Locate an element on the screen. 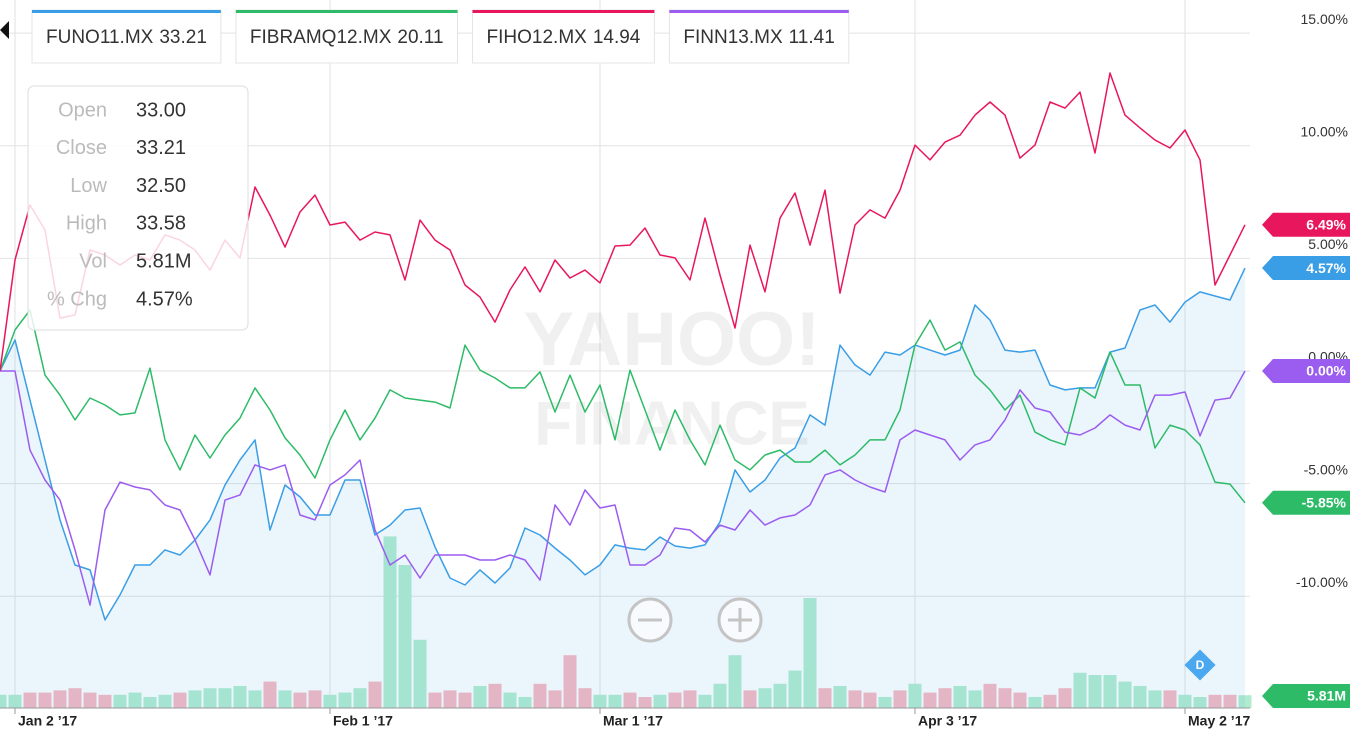 The width and height of the screenshot is (1362, 738). volume-end-tag-label: 5.81M is located at coordinates (1326, 696).